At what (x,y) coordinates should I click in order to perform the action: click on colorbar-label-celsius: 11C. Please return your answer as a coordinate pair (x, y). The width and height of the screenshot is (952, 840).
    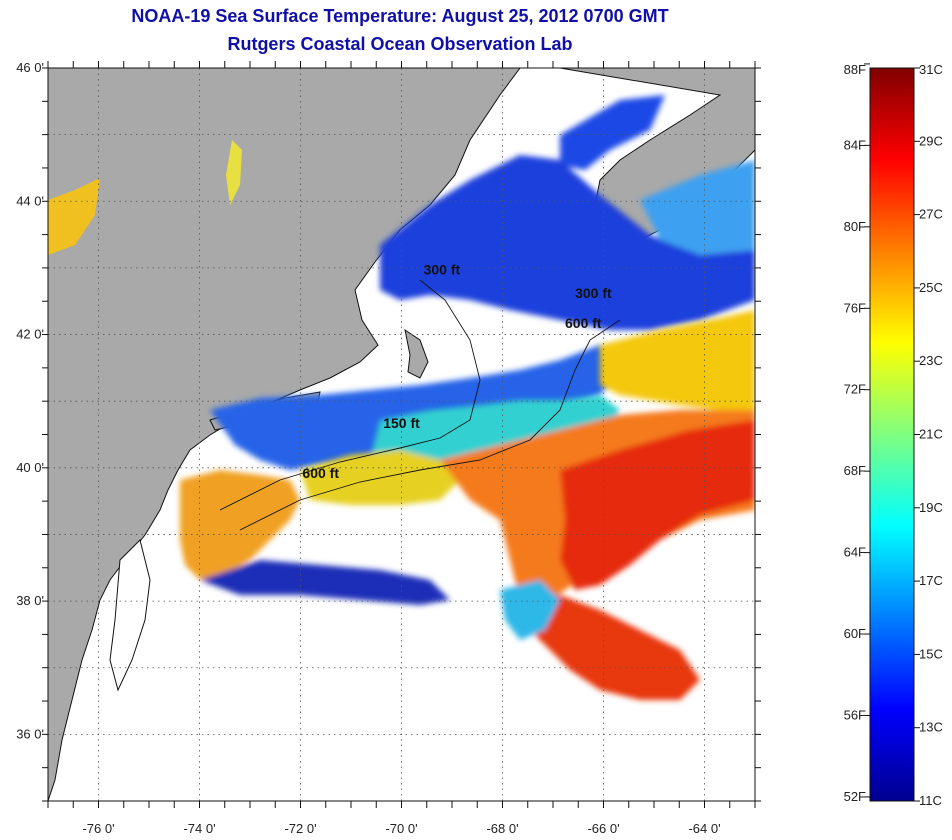
    Looking at the image, I should click on (930, 800).